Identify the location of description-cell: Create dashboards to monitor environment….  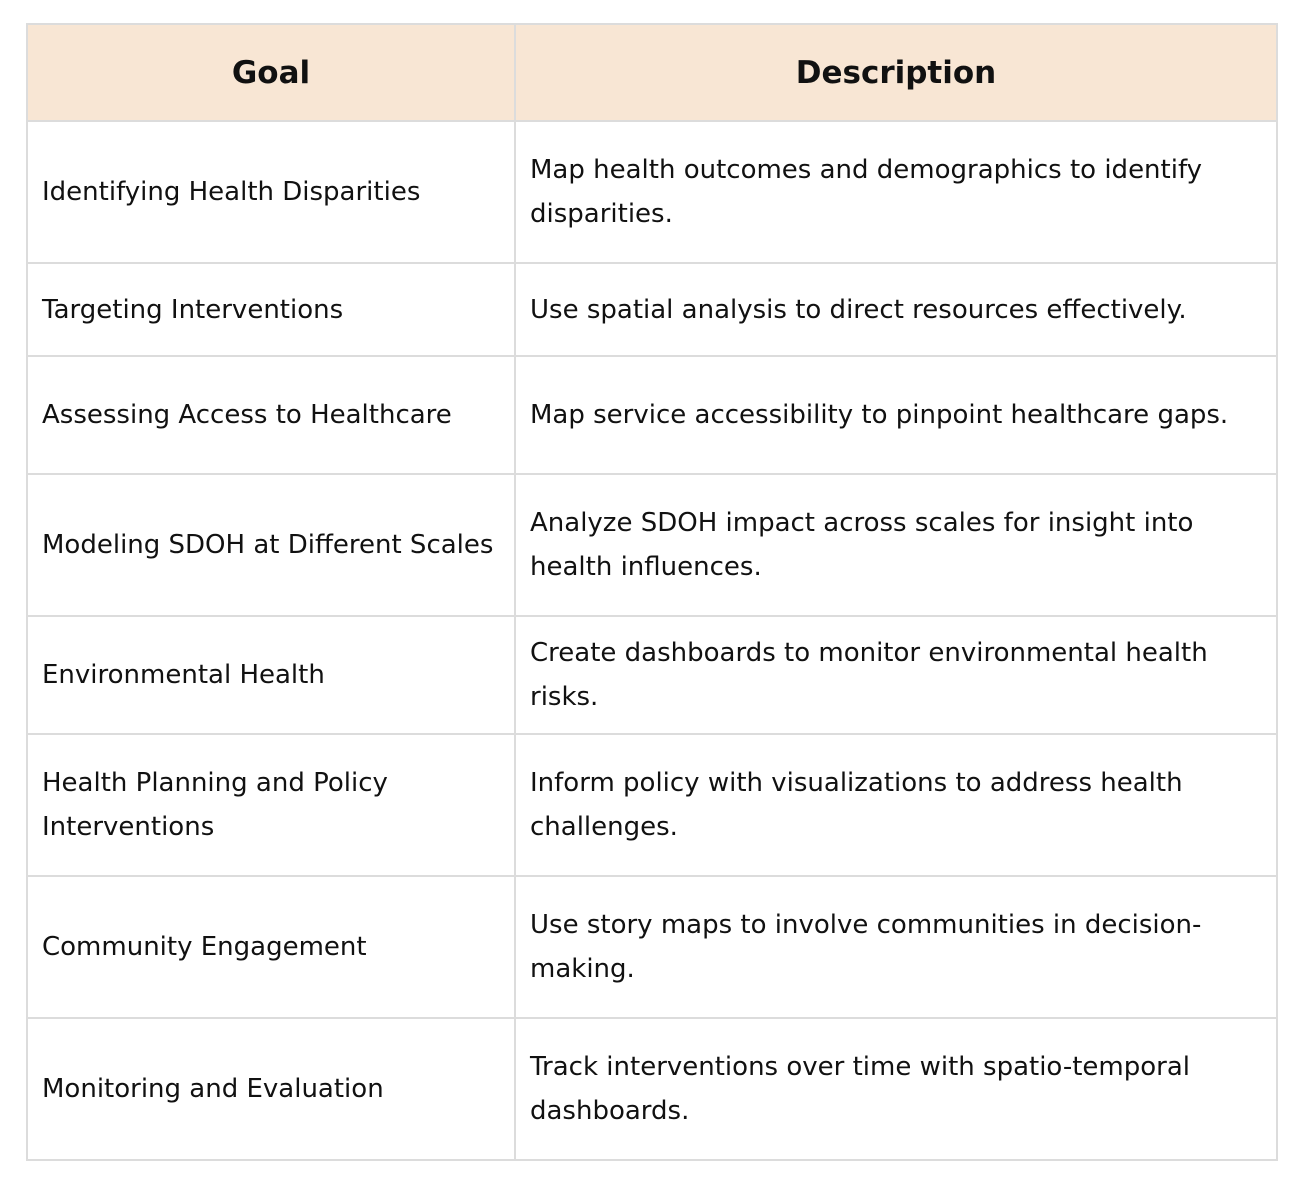
(896, 675).